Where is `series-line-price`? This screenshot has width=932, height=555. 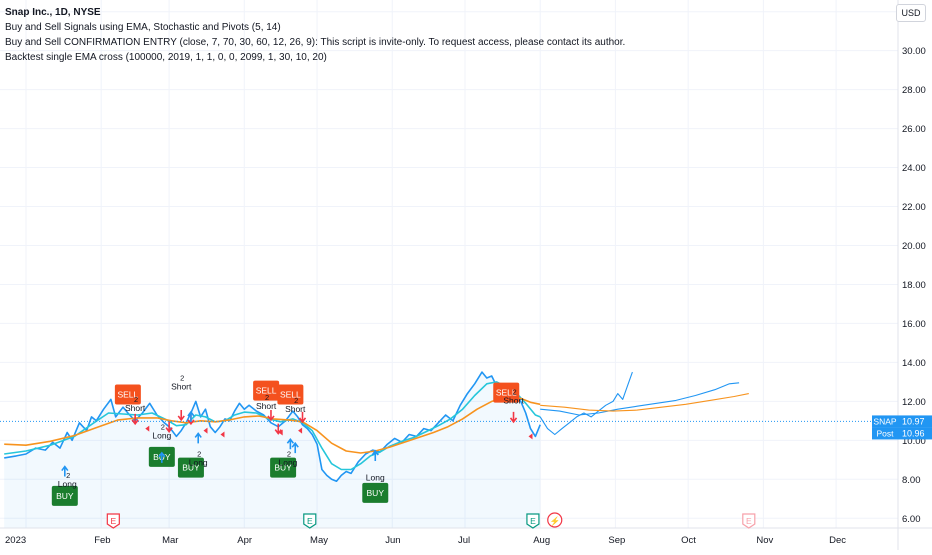
series-line-price is located at coordinates (272, 426).